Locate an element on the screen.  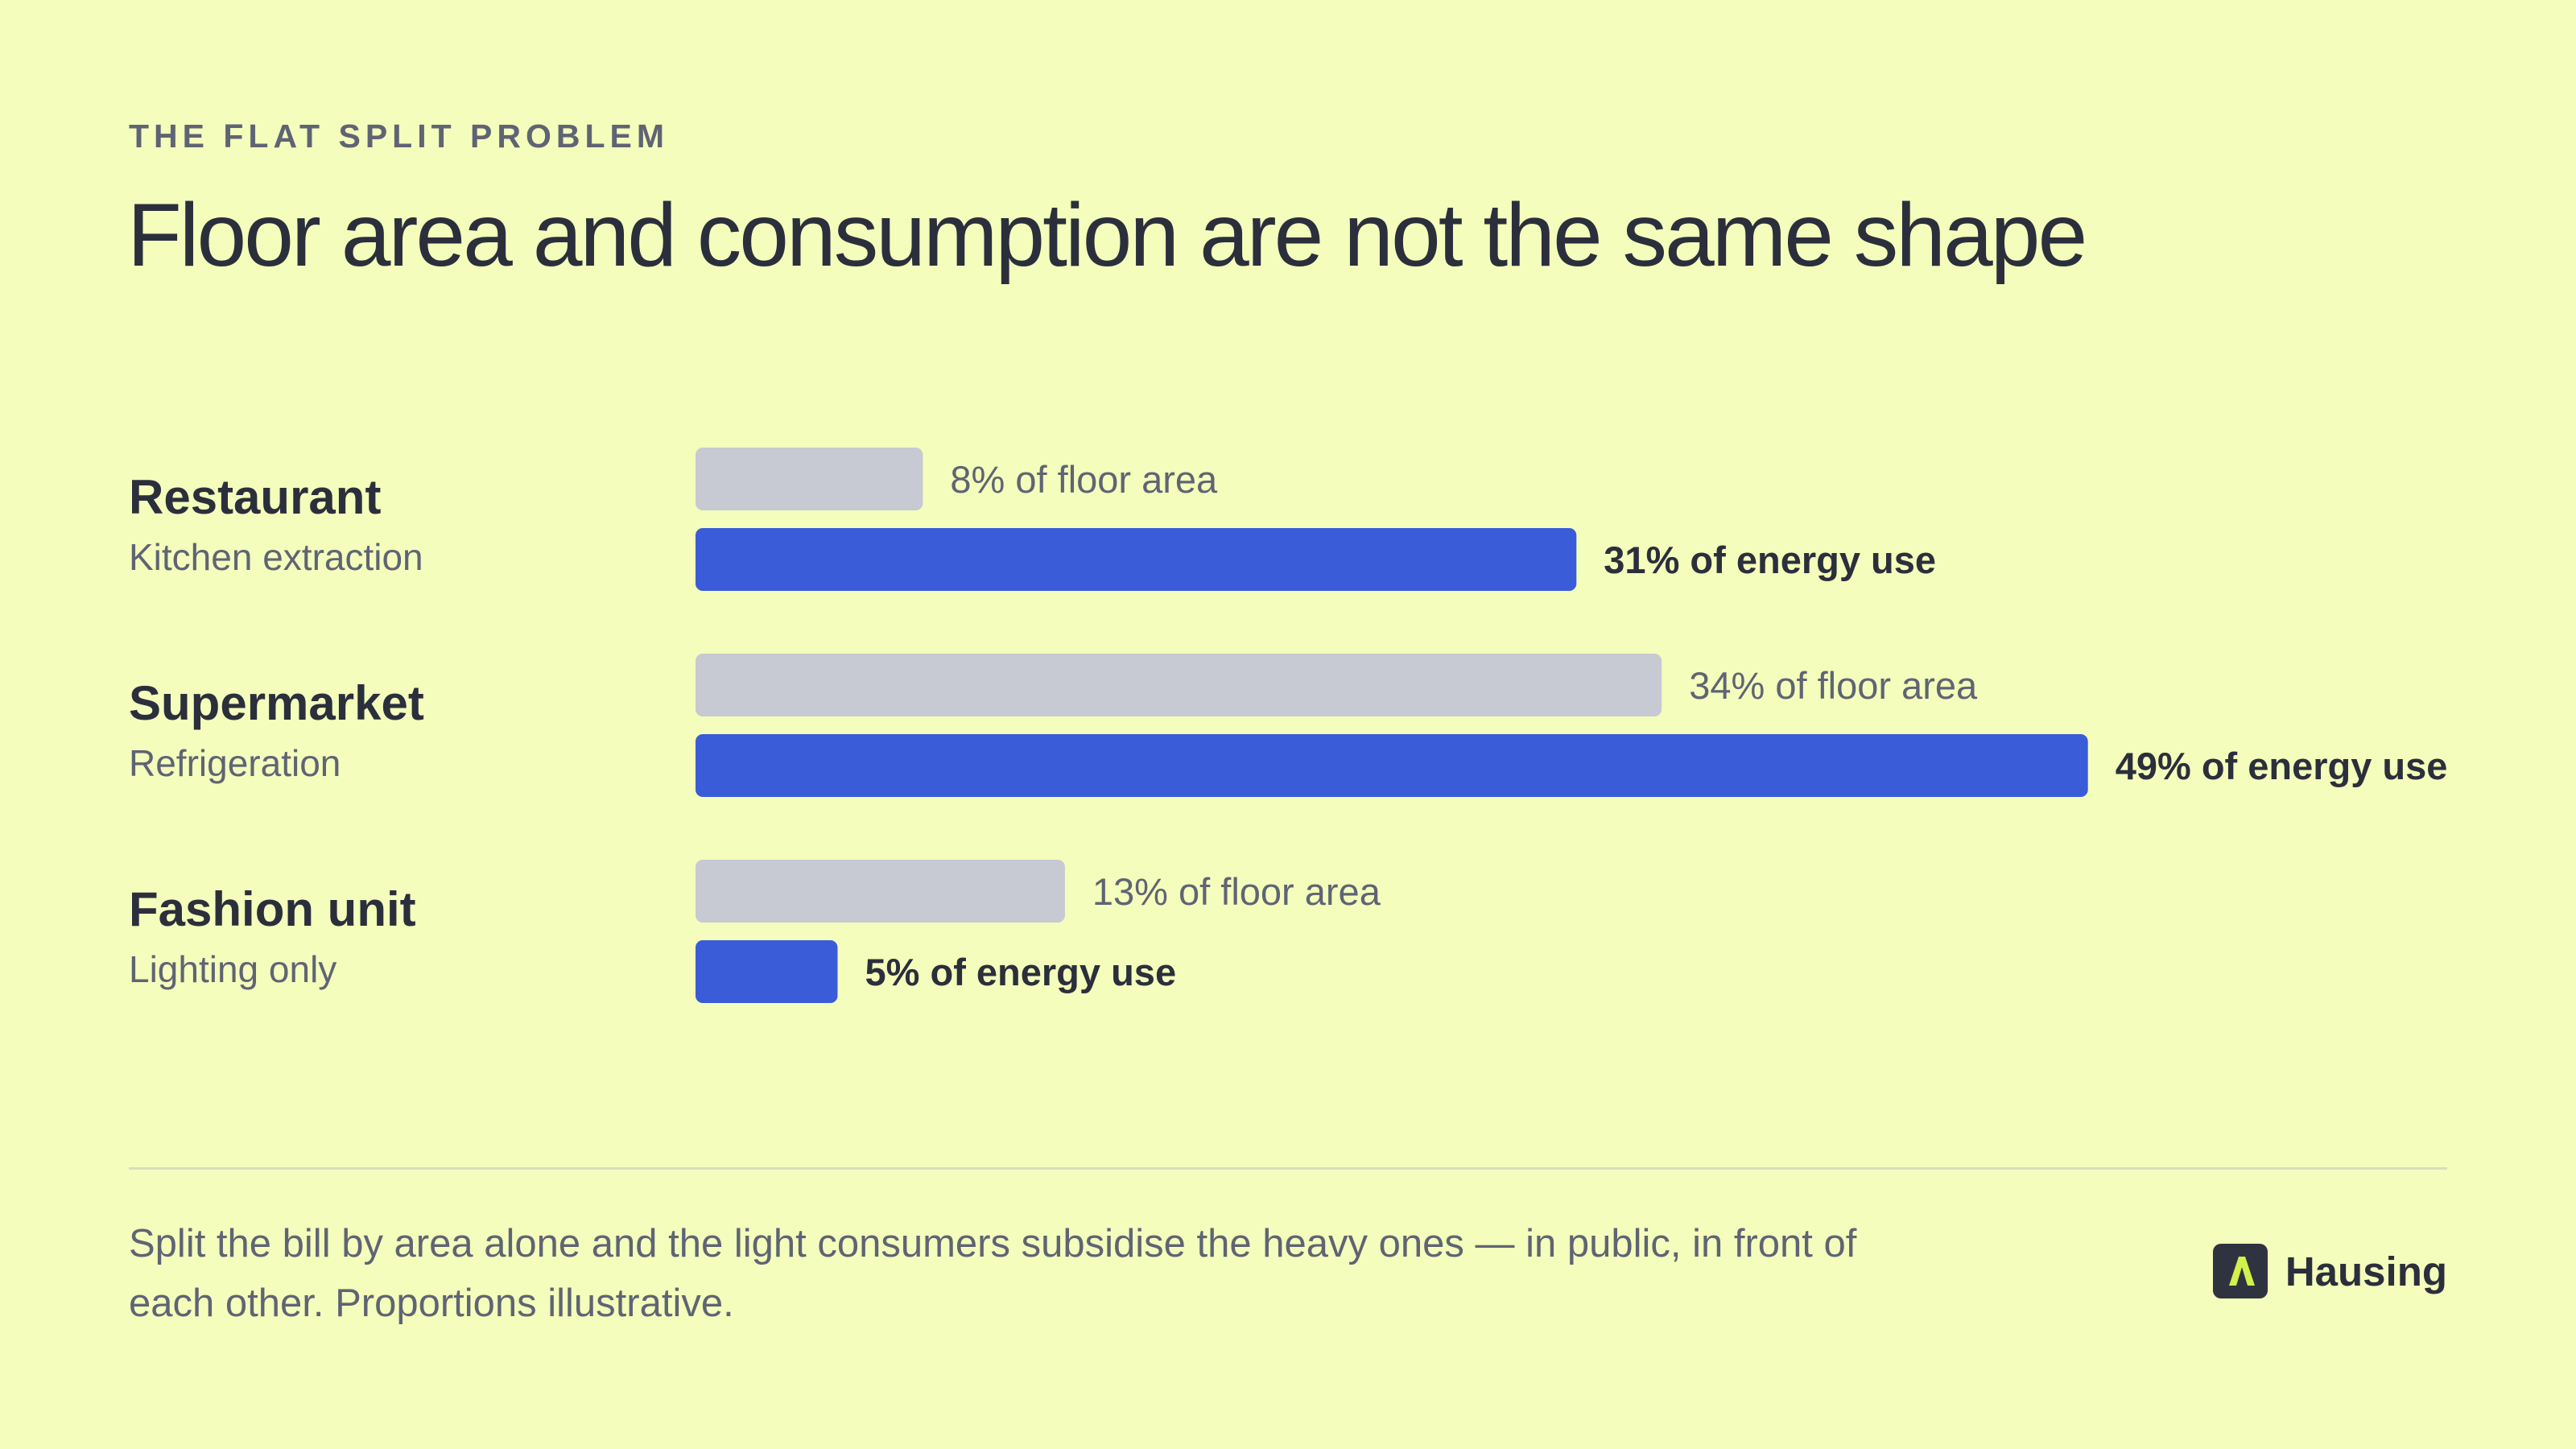
category-label: Supermarket is located at coordinates (276, 703).